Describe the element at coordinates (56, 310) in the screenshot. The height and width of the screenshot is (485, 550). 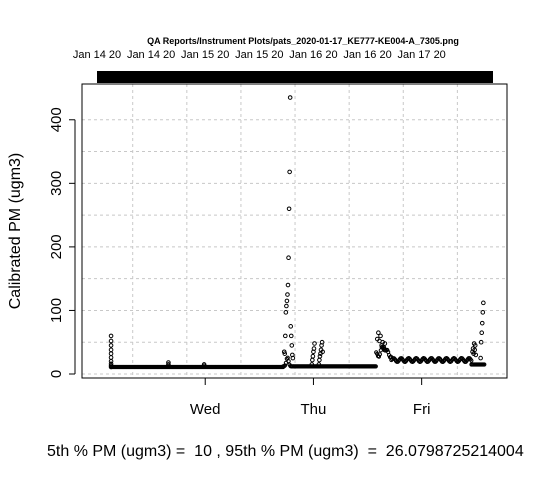
I see `y-axis-tick-label: 100` at that location.